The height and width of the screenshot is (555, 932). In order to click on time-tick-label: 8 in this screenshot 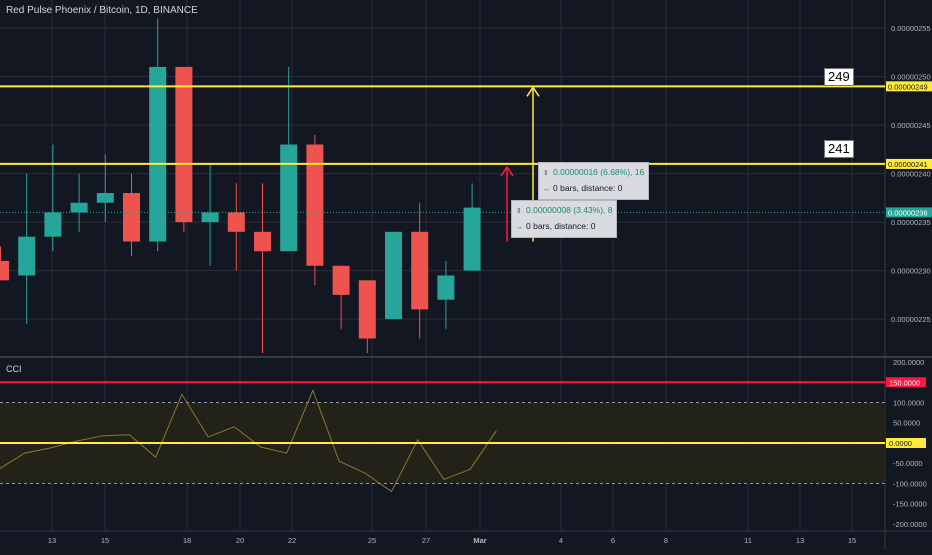, I will do `click(666, 540)`.